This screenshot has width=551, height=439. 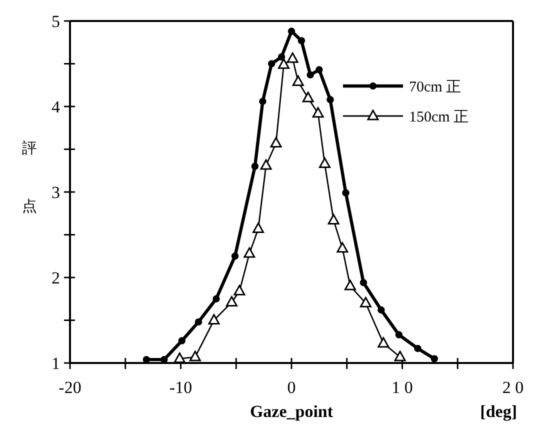 What do you see at coordinates (513, 387) in the screenshot?
I see `x-tick-label: 2 0` at bounding box center [513, 387].